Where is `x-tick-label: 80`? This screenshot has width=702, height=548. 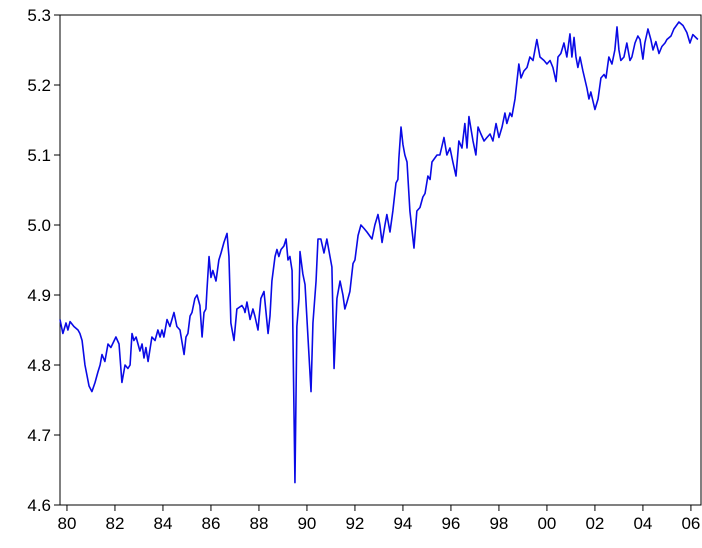 x-tick-label: 80 is located at coordinates (66, 523).